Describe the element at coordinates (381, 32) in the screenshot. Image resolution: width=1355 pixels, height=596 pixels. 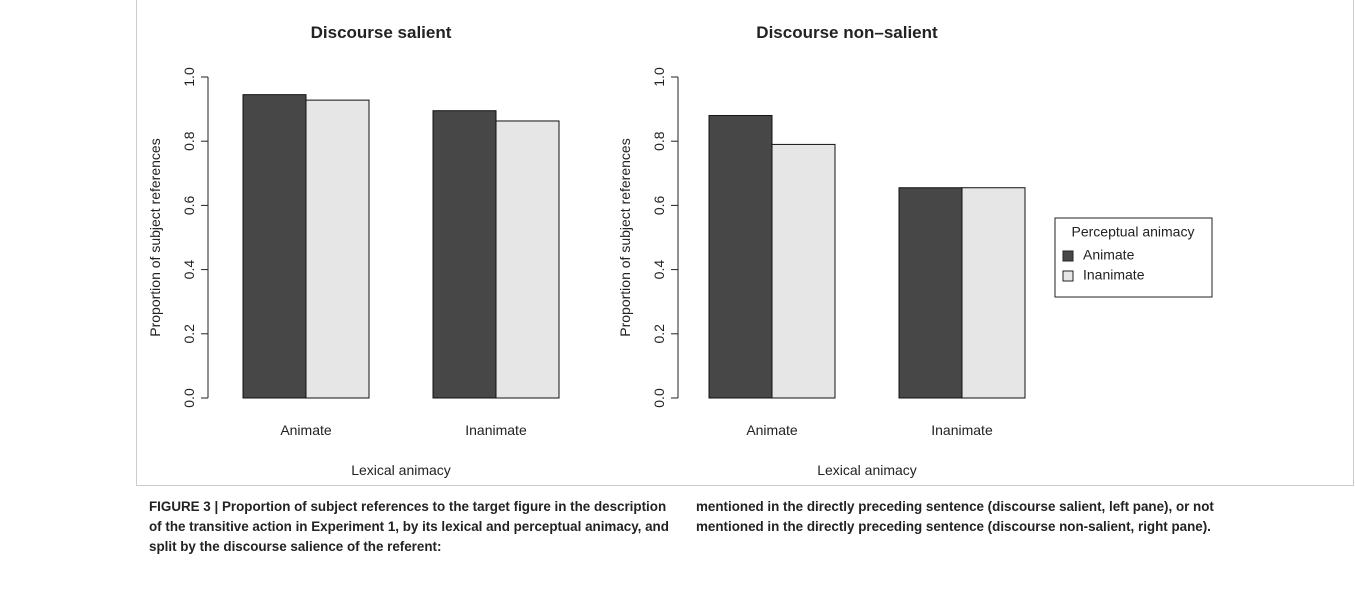
I see `chart-title: Discourse salient` at that location.